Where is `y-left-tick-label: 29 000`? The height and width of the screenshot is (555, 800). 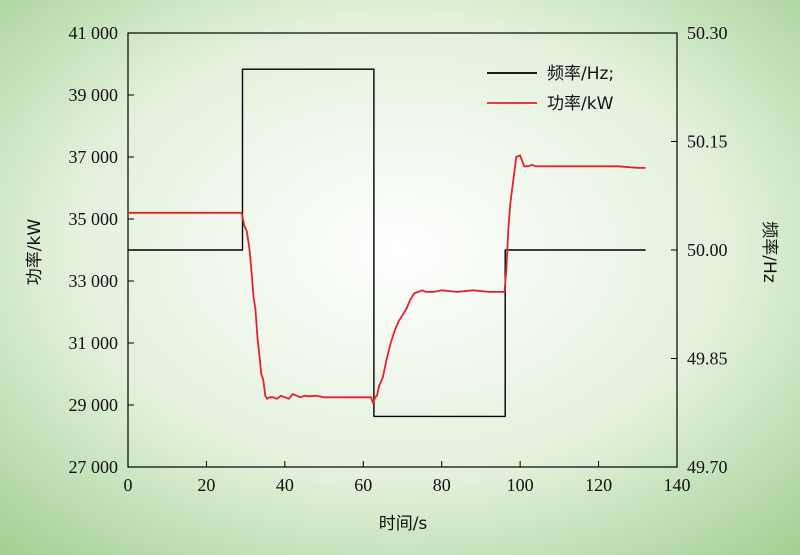
y-left-tick-label: 29 000 is located at coordinates (94, 405).